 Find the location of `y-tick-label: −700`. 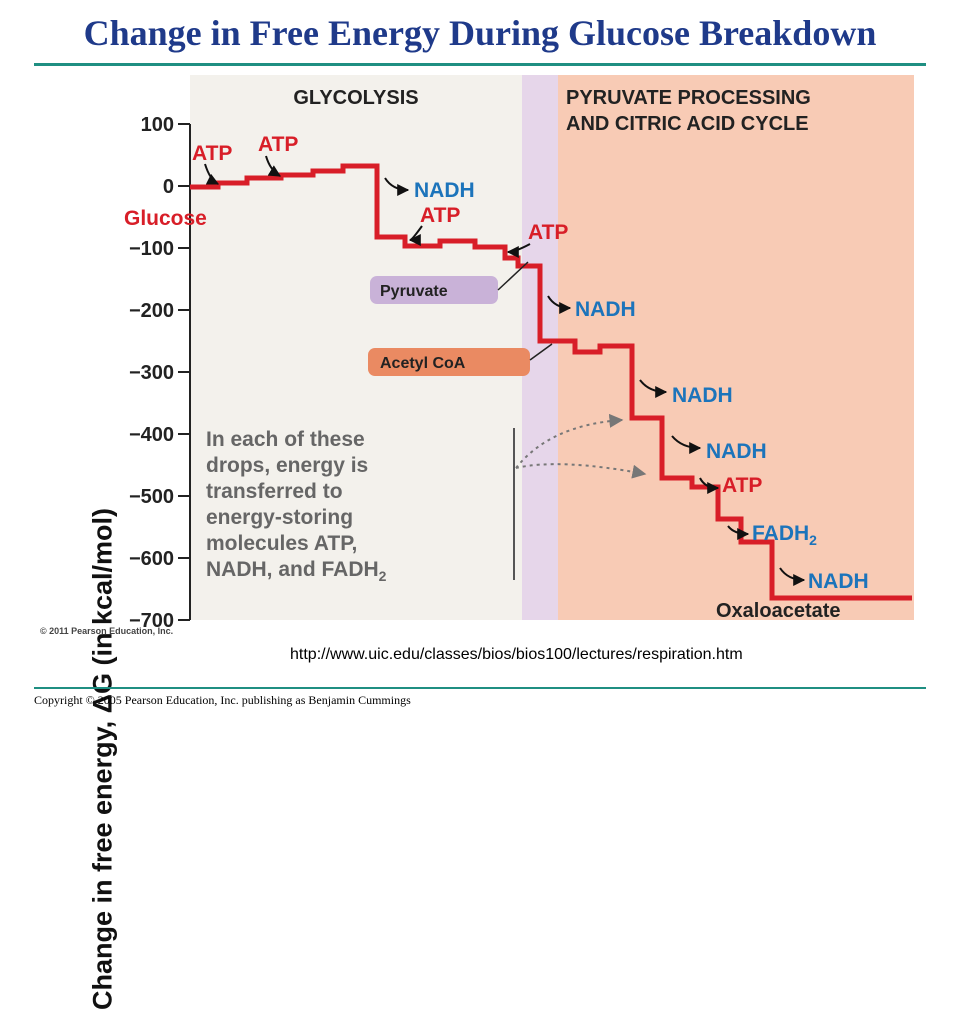

y-tick-label: −700 is located at coordinates (151, 621).